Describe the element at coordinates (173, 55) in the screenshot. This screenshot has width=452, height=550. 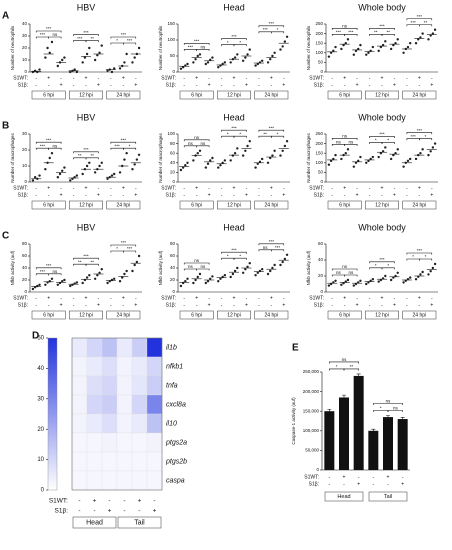
I see `y-tick-label: 50` at that location.